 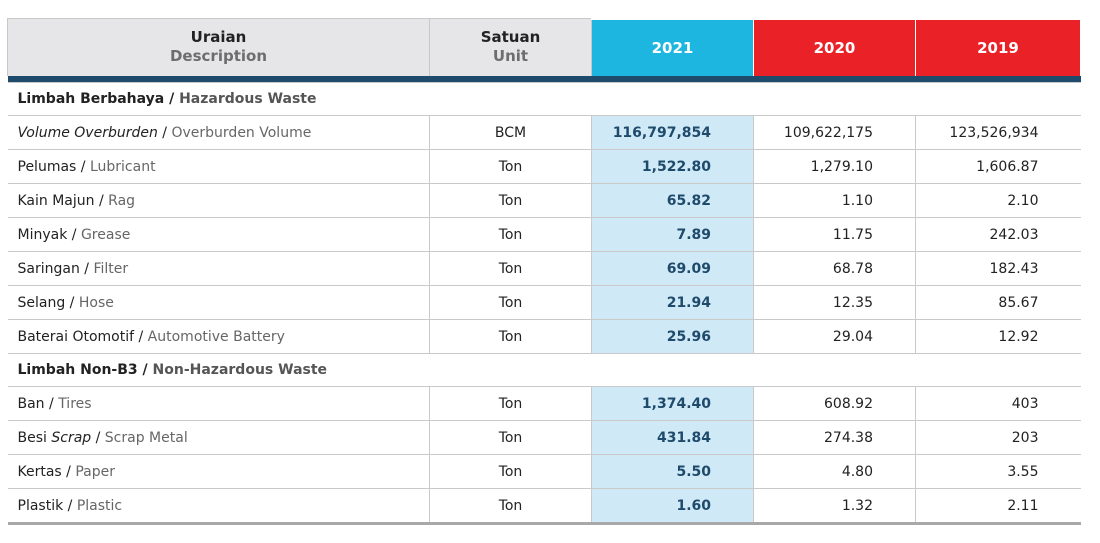 I want to click on header-description-id: Uraian, so click(x=218, y=37).